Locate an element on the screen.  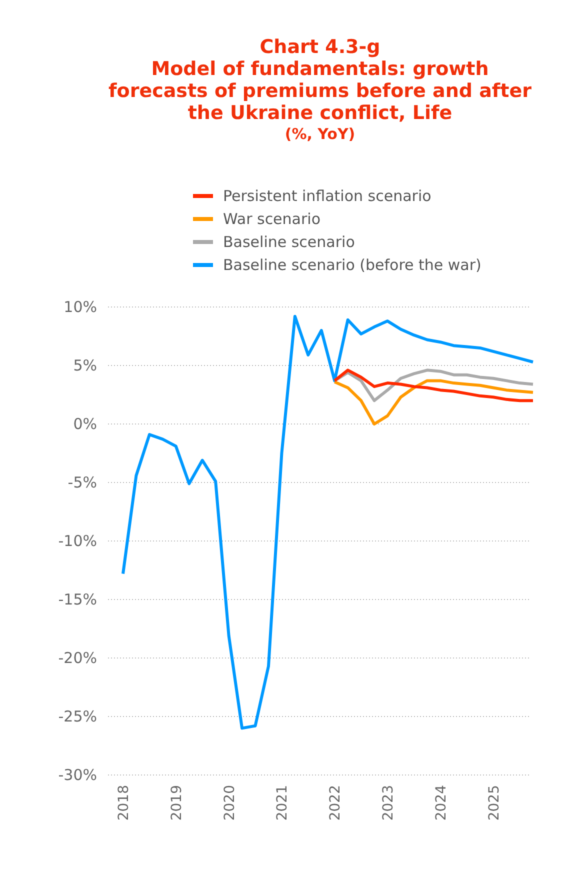
y-tick-label: -25% is located at coordinates (77, 717).